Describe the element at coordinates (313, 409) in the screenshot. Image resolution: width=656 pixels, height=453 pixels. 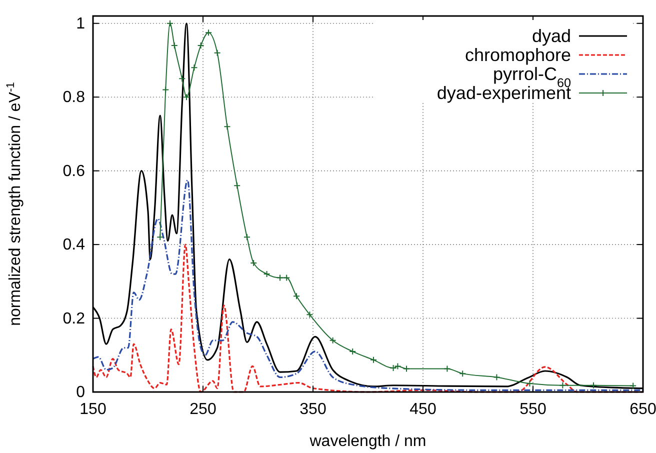
I see `x-tick-label: 350` at that location.